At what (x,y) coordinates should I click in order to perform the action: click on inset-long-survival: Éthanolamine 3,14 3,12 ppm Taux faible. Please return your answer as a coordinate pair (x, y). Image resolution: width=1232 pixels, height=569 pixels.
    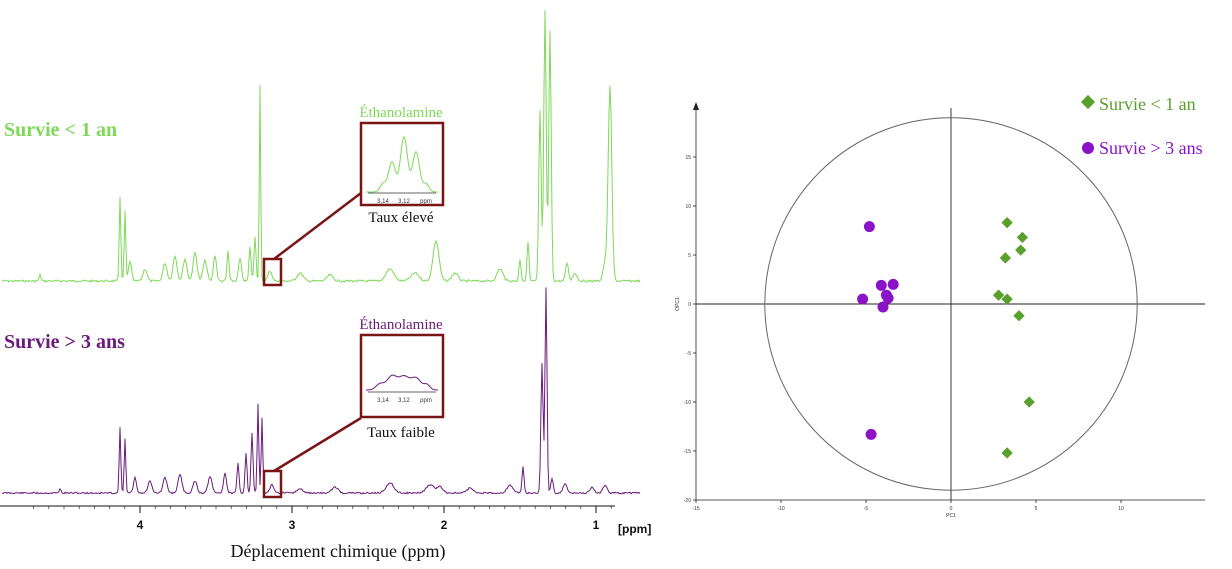
    Looking at the image, I should click on (402, 378).